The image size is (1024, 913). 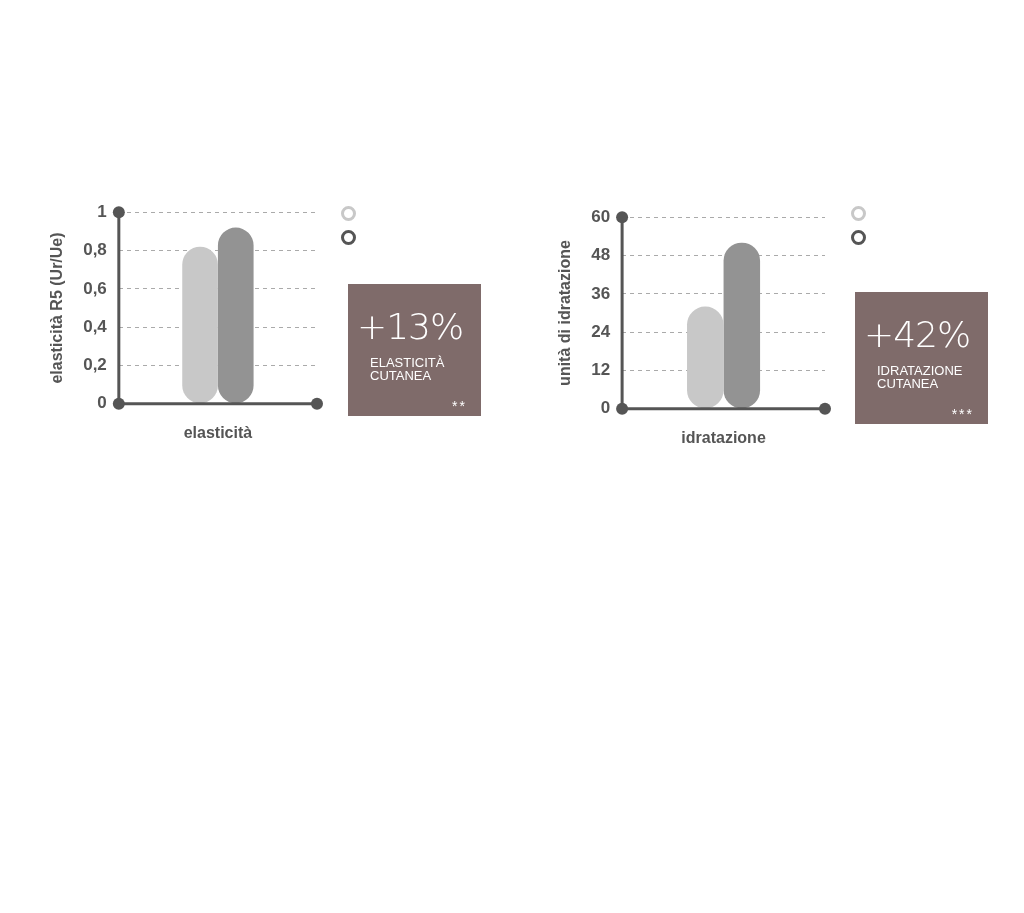 I want to click on y-tick-label: 60, so click(x=601, y=216).